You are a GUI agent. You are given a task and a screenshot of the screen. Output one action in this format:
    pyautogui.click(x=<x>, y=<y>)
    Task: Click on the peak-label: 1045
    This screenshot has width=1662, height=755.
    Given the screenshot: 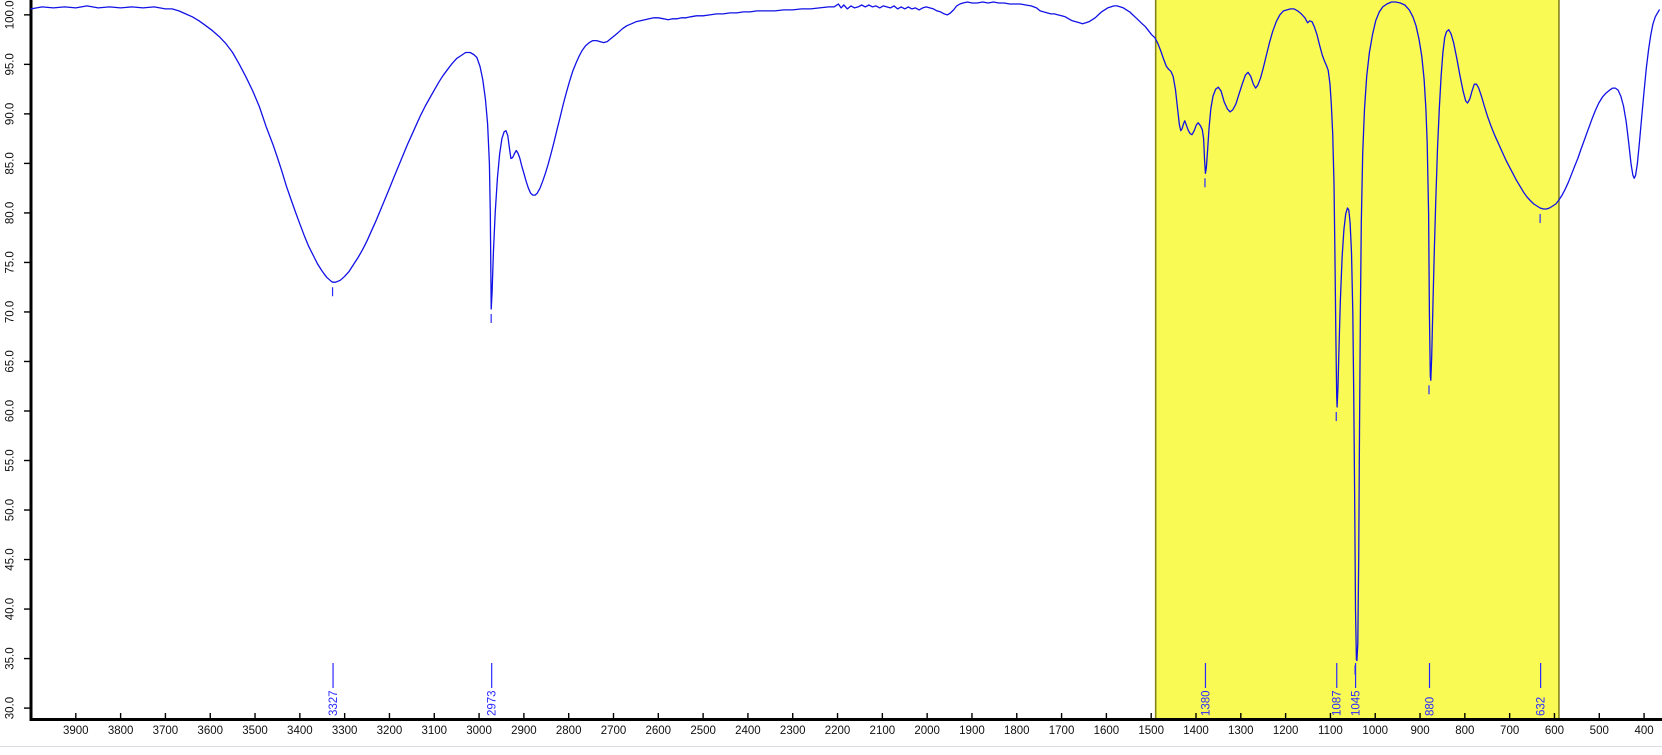 What is the action you would take?
    pyautogui.click(x=1357, y=703)
    